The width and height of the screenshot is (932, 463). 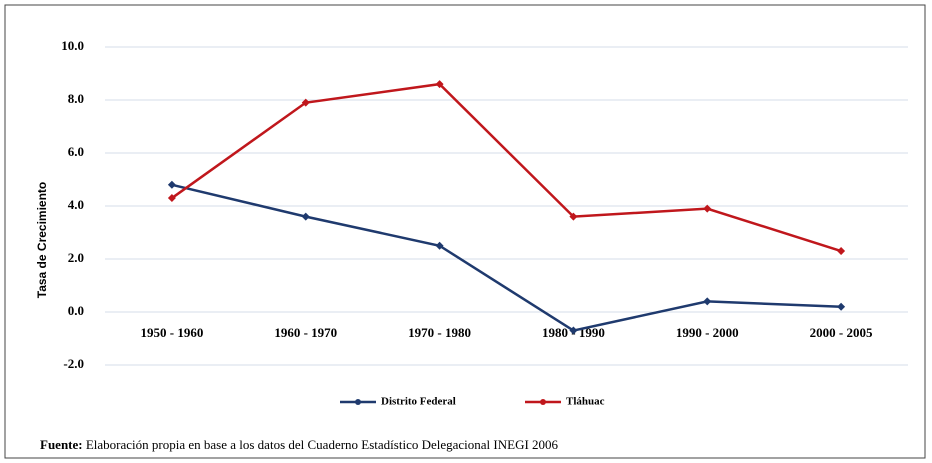 What do you see at coordinates (76, 98) in the screenshot?
I see `y-tick-label: 8.0` at bounding box center [76, 98].